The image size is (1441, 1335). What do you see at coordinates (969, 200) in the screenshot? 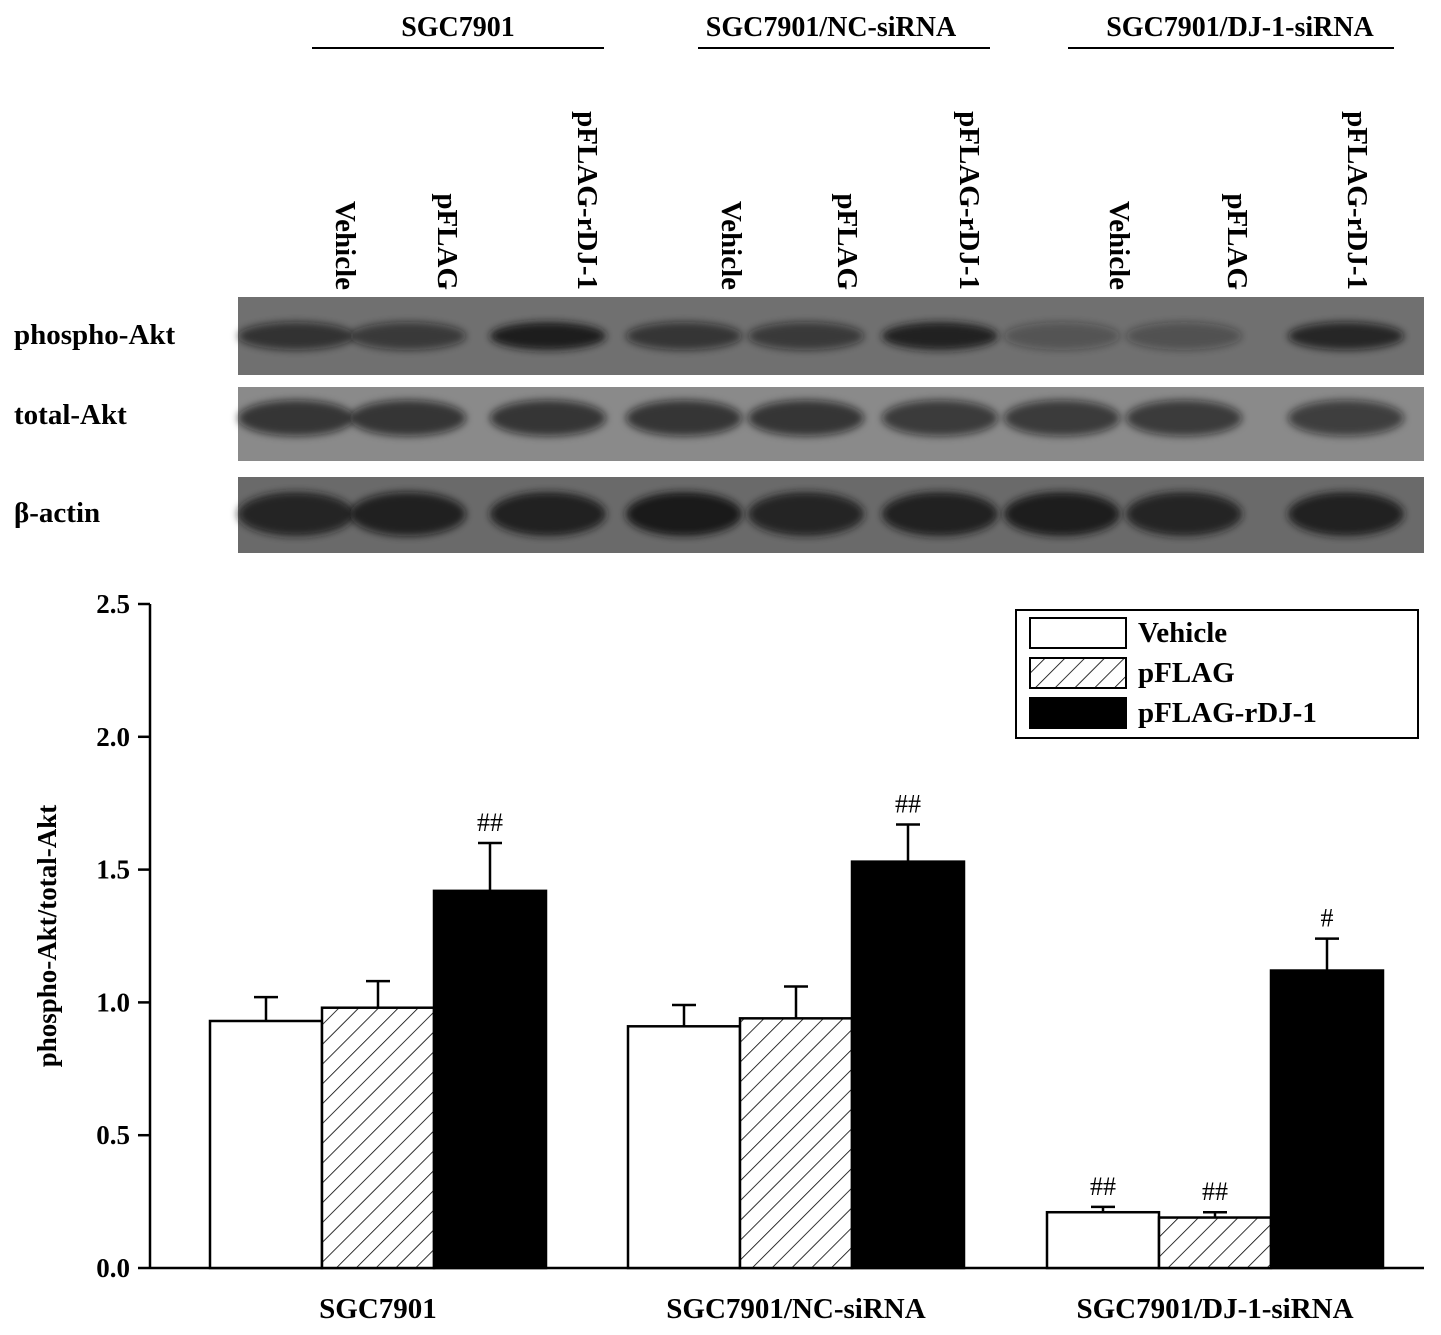
I see `lane-label-6: pFLAG-rDJ-1` at bounding box center [969, 200].